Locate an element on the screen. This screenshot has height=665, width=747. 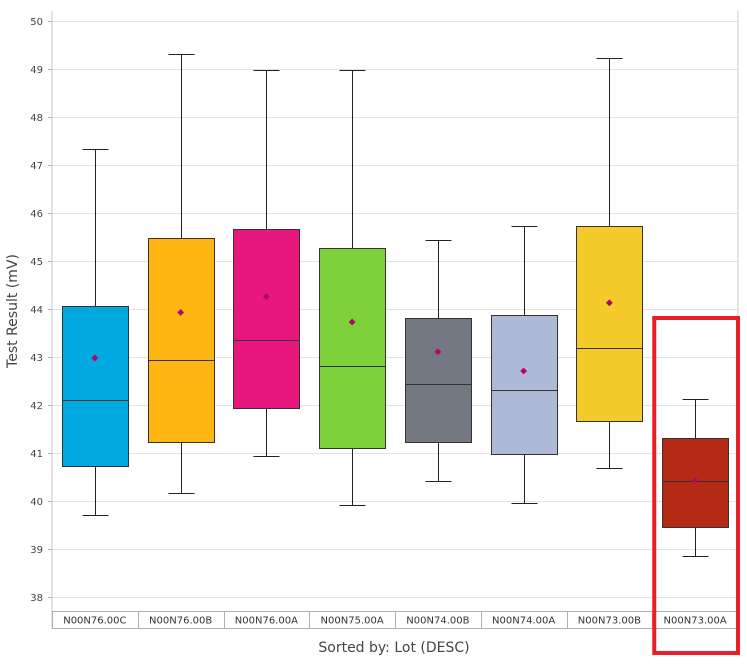
y-tick-label: 44 is located at coordinates (36, 310).